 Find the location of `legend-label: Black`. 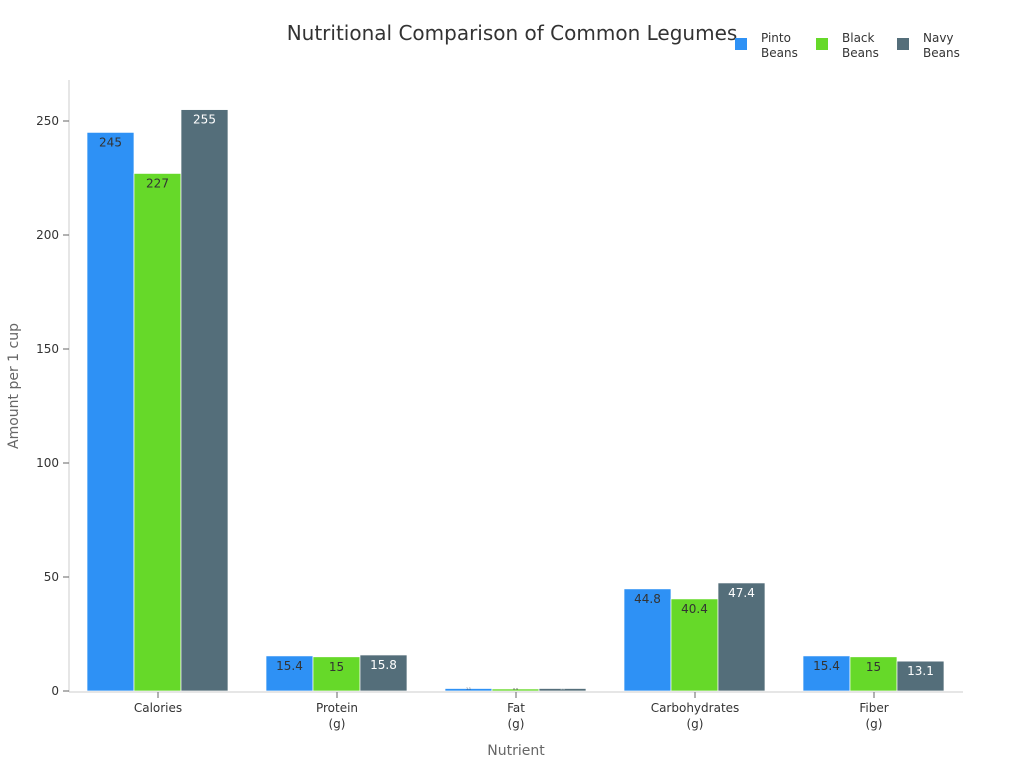

legend-label: Black is located at coordinates (858, 38).